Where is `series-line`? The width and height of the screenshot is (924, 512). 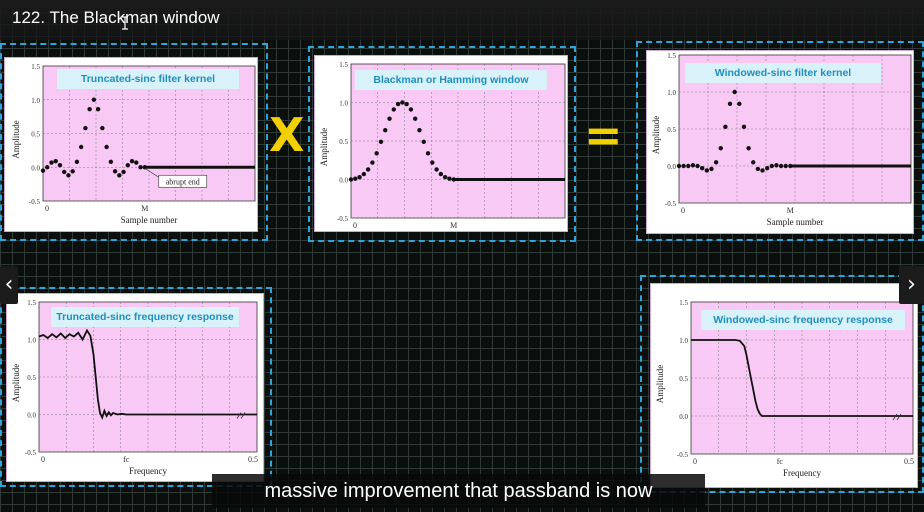
series-line is located at coordinates (147, 374).